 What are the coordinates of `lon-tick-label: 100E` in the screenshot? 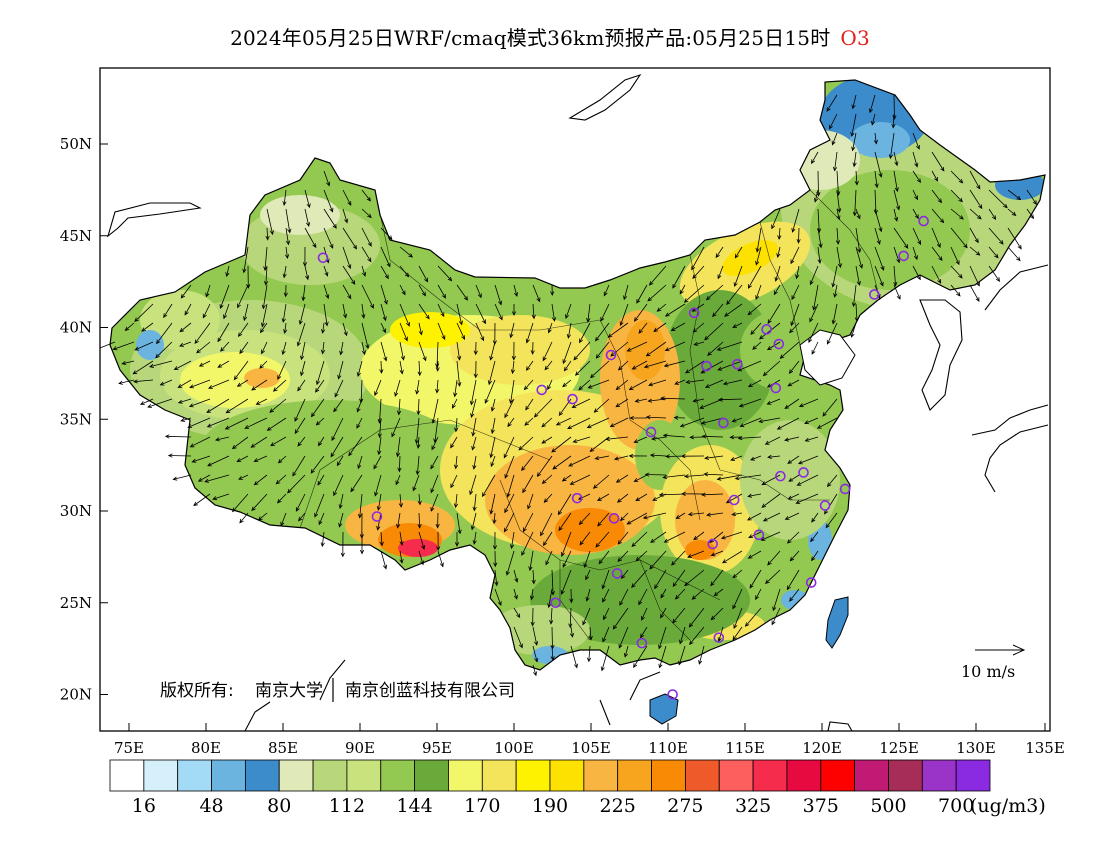 It's located at (514, 748).